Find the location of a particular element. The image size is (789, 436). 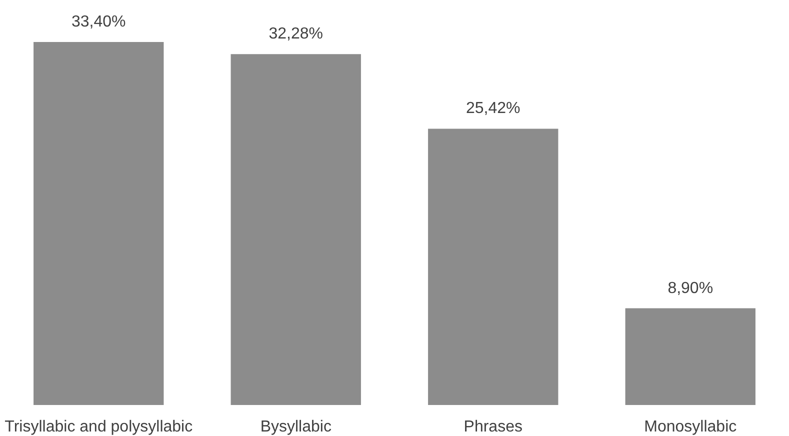

data-label: 8,90% is located at coordinates (691, 288).